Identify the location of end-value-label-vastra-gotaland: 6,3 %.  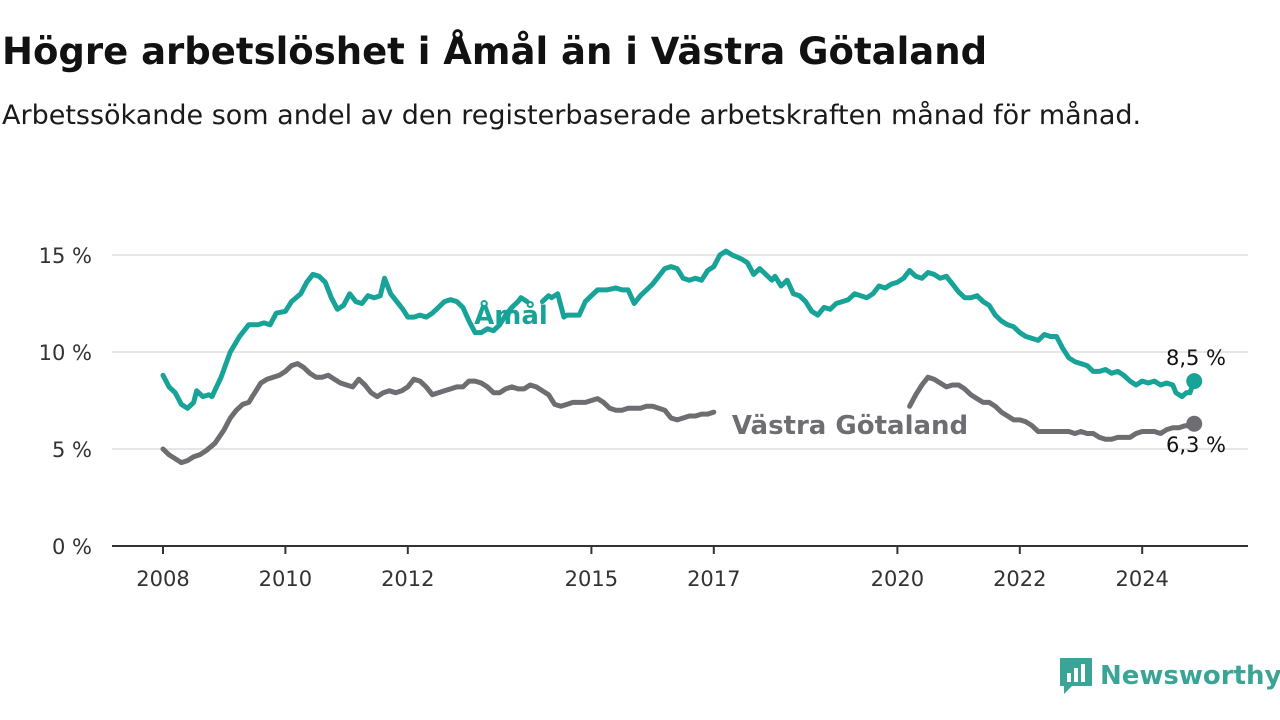
(1196, 445).